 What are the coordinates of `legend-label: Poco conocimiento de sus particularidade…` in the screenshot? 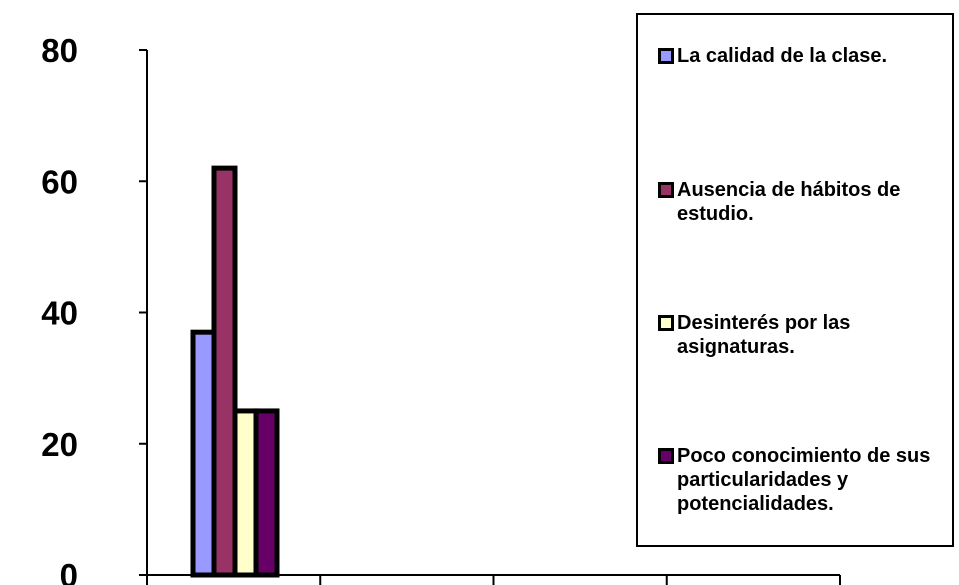 It's located at (813, 480).